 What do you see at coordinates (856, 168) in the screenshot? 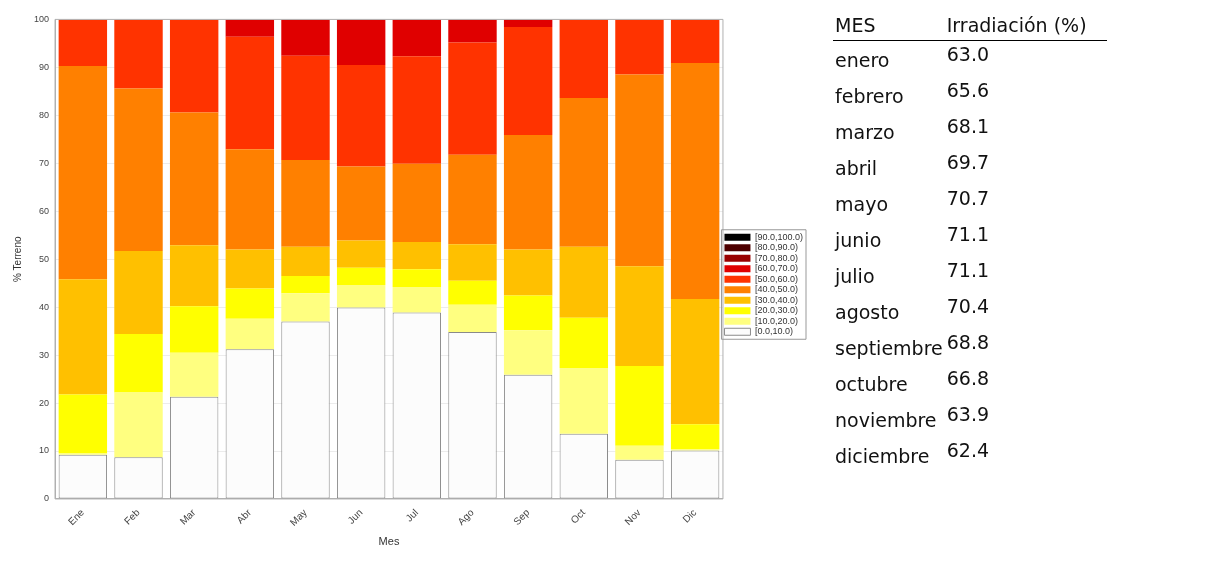
I see `category-label: abril` at bounding box center [856, 168].